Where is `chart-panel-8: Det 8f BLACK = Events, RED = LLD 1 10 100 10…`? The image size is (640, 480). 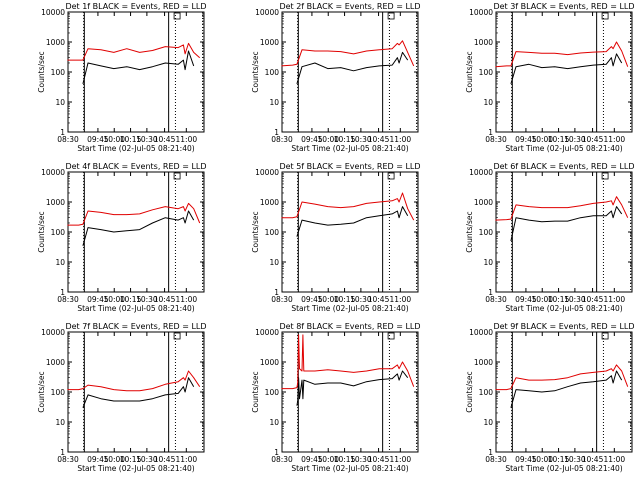
chart-panel-8: Det 8f BLACK = Events, RED = LLD 1 10 100 10… is located at coordinates (336, 397).